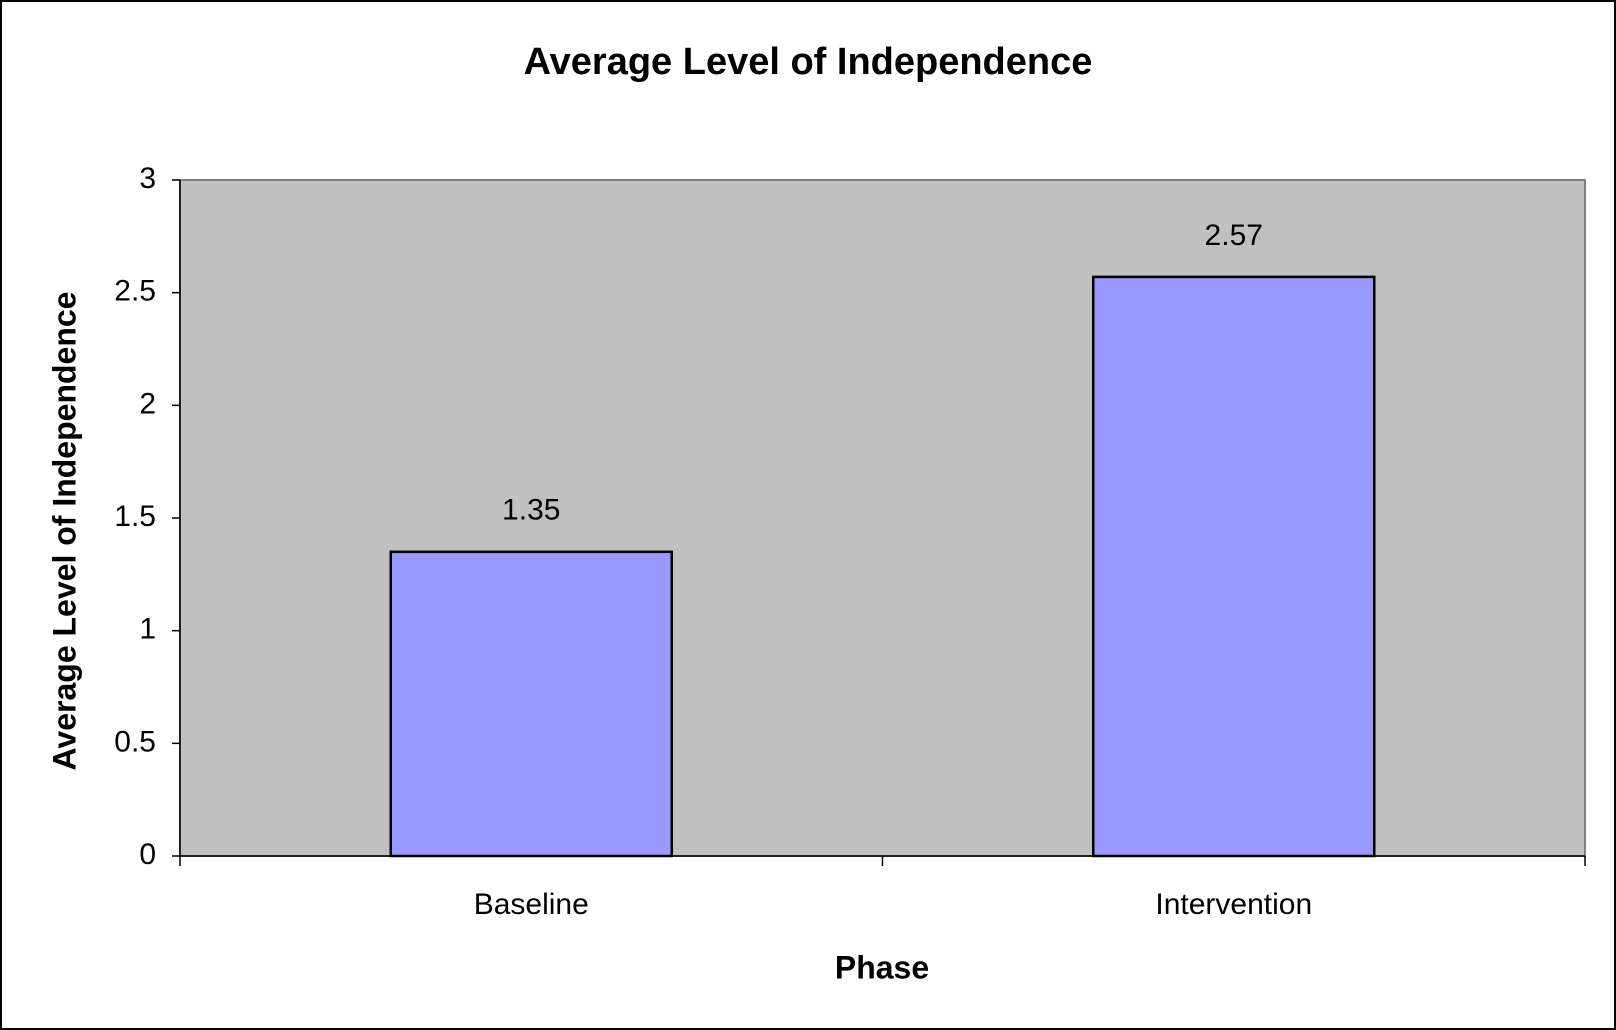  What do you see at coordinates (147, 178) in the screenshot?
I see `y-tick-label: 3` at bounding box center [147, 178].